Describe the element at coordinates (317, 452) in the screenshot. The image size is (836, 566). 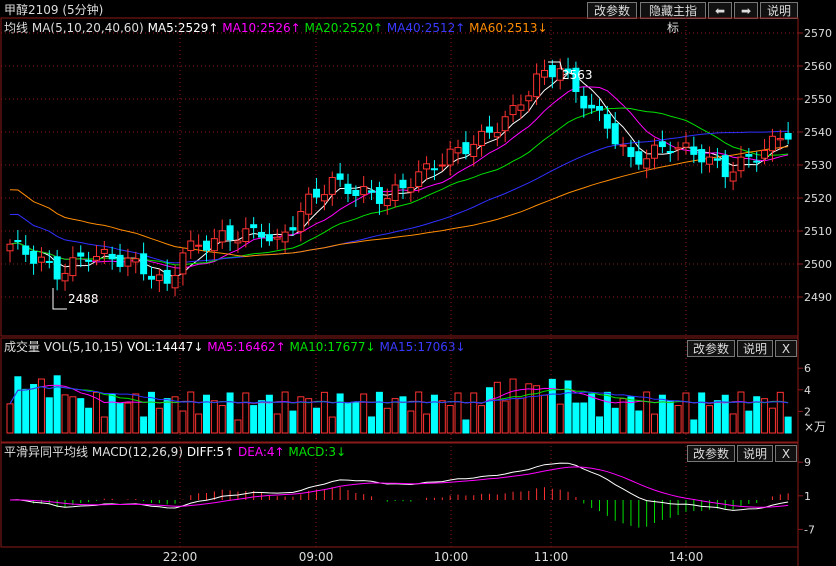
I see `macd-value: MACD:3↓` at that location.